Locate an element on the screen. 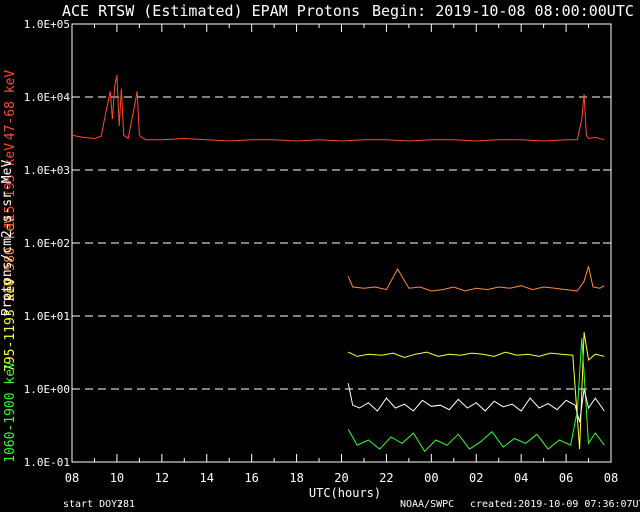  footer-start-doy-label: start DOY: is located at coordinates (93, 504).